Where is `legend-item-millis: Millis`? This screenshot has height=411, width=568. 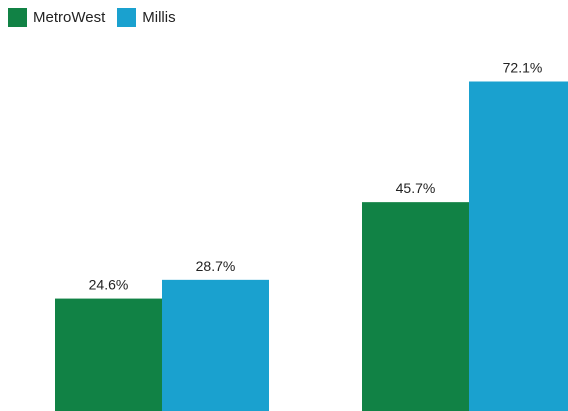 legend-item-millis: Millis is located at coordinates (146, 17).